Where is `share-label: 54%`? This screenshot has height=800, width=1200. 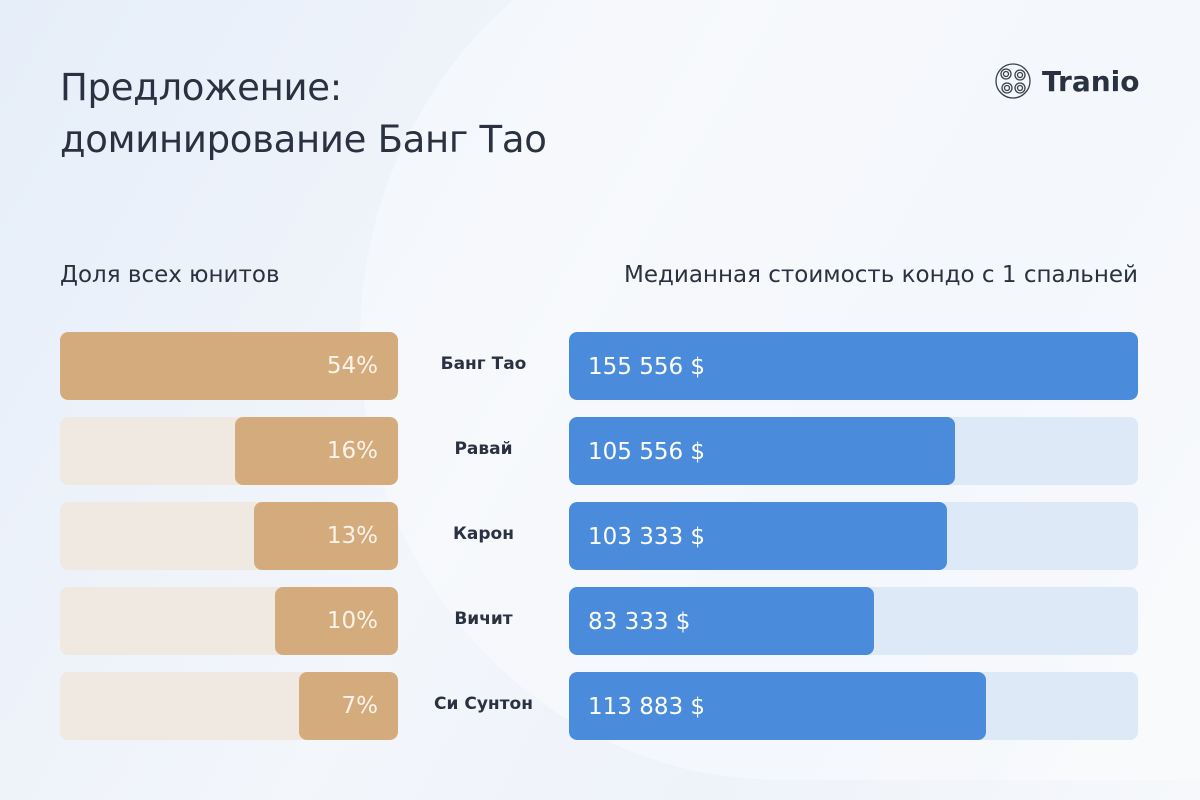 share-label: 54% is located at coordinates (352, 366).